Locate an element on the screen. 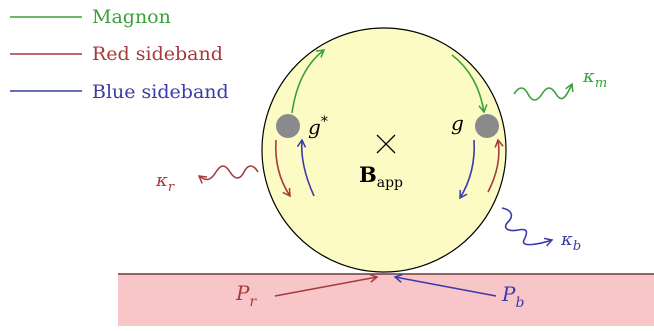 The width and height of the screenshot is (654, 331). legend-label-blue-sideband: Blue sideband is located at coordinates (160, 92).